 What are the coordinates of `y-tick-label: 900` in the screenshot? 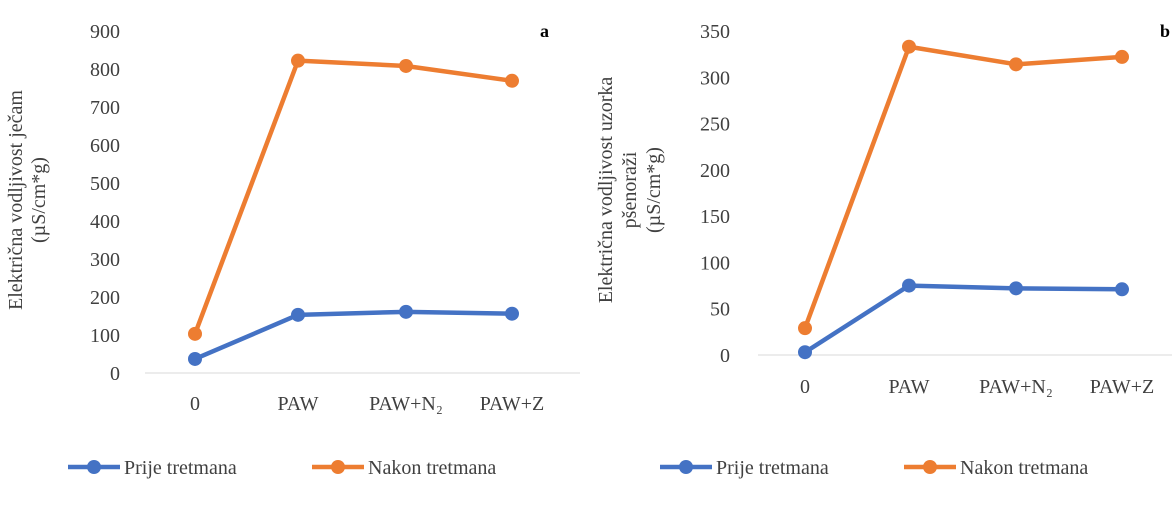 It's located at (105, 32).